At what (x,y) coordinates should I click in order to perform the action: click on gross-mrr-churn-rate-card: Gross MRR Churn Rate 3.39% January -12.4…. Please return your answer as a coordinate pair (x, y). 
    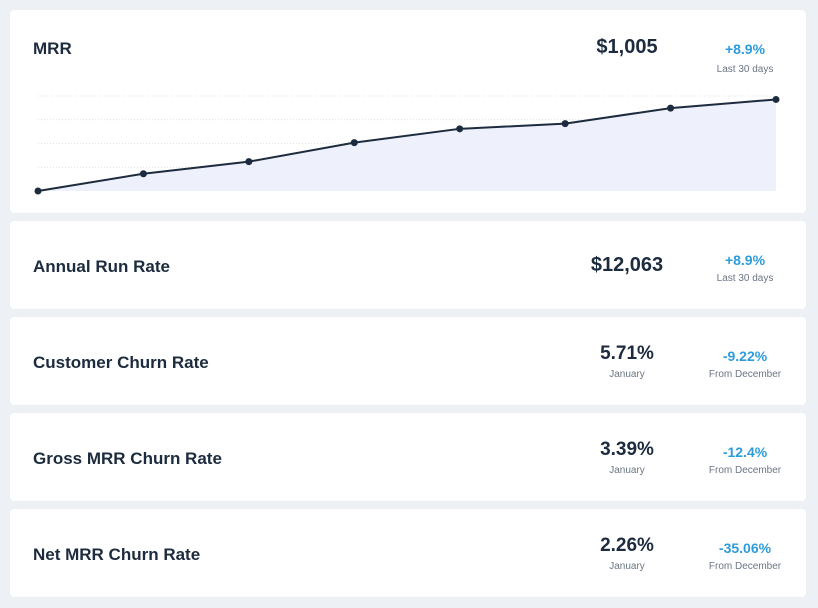
    Looking at the image, I should click on (408, 457).